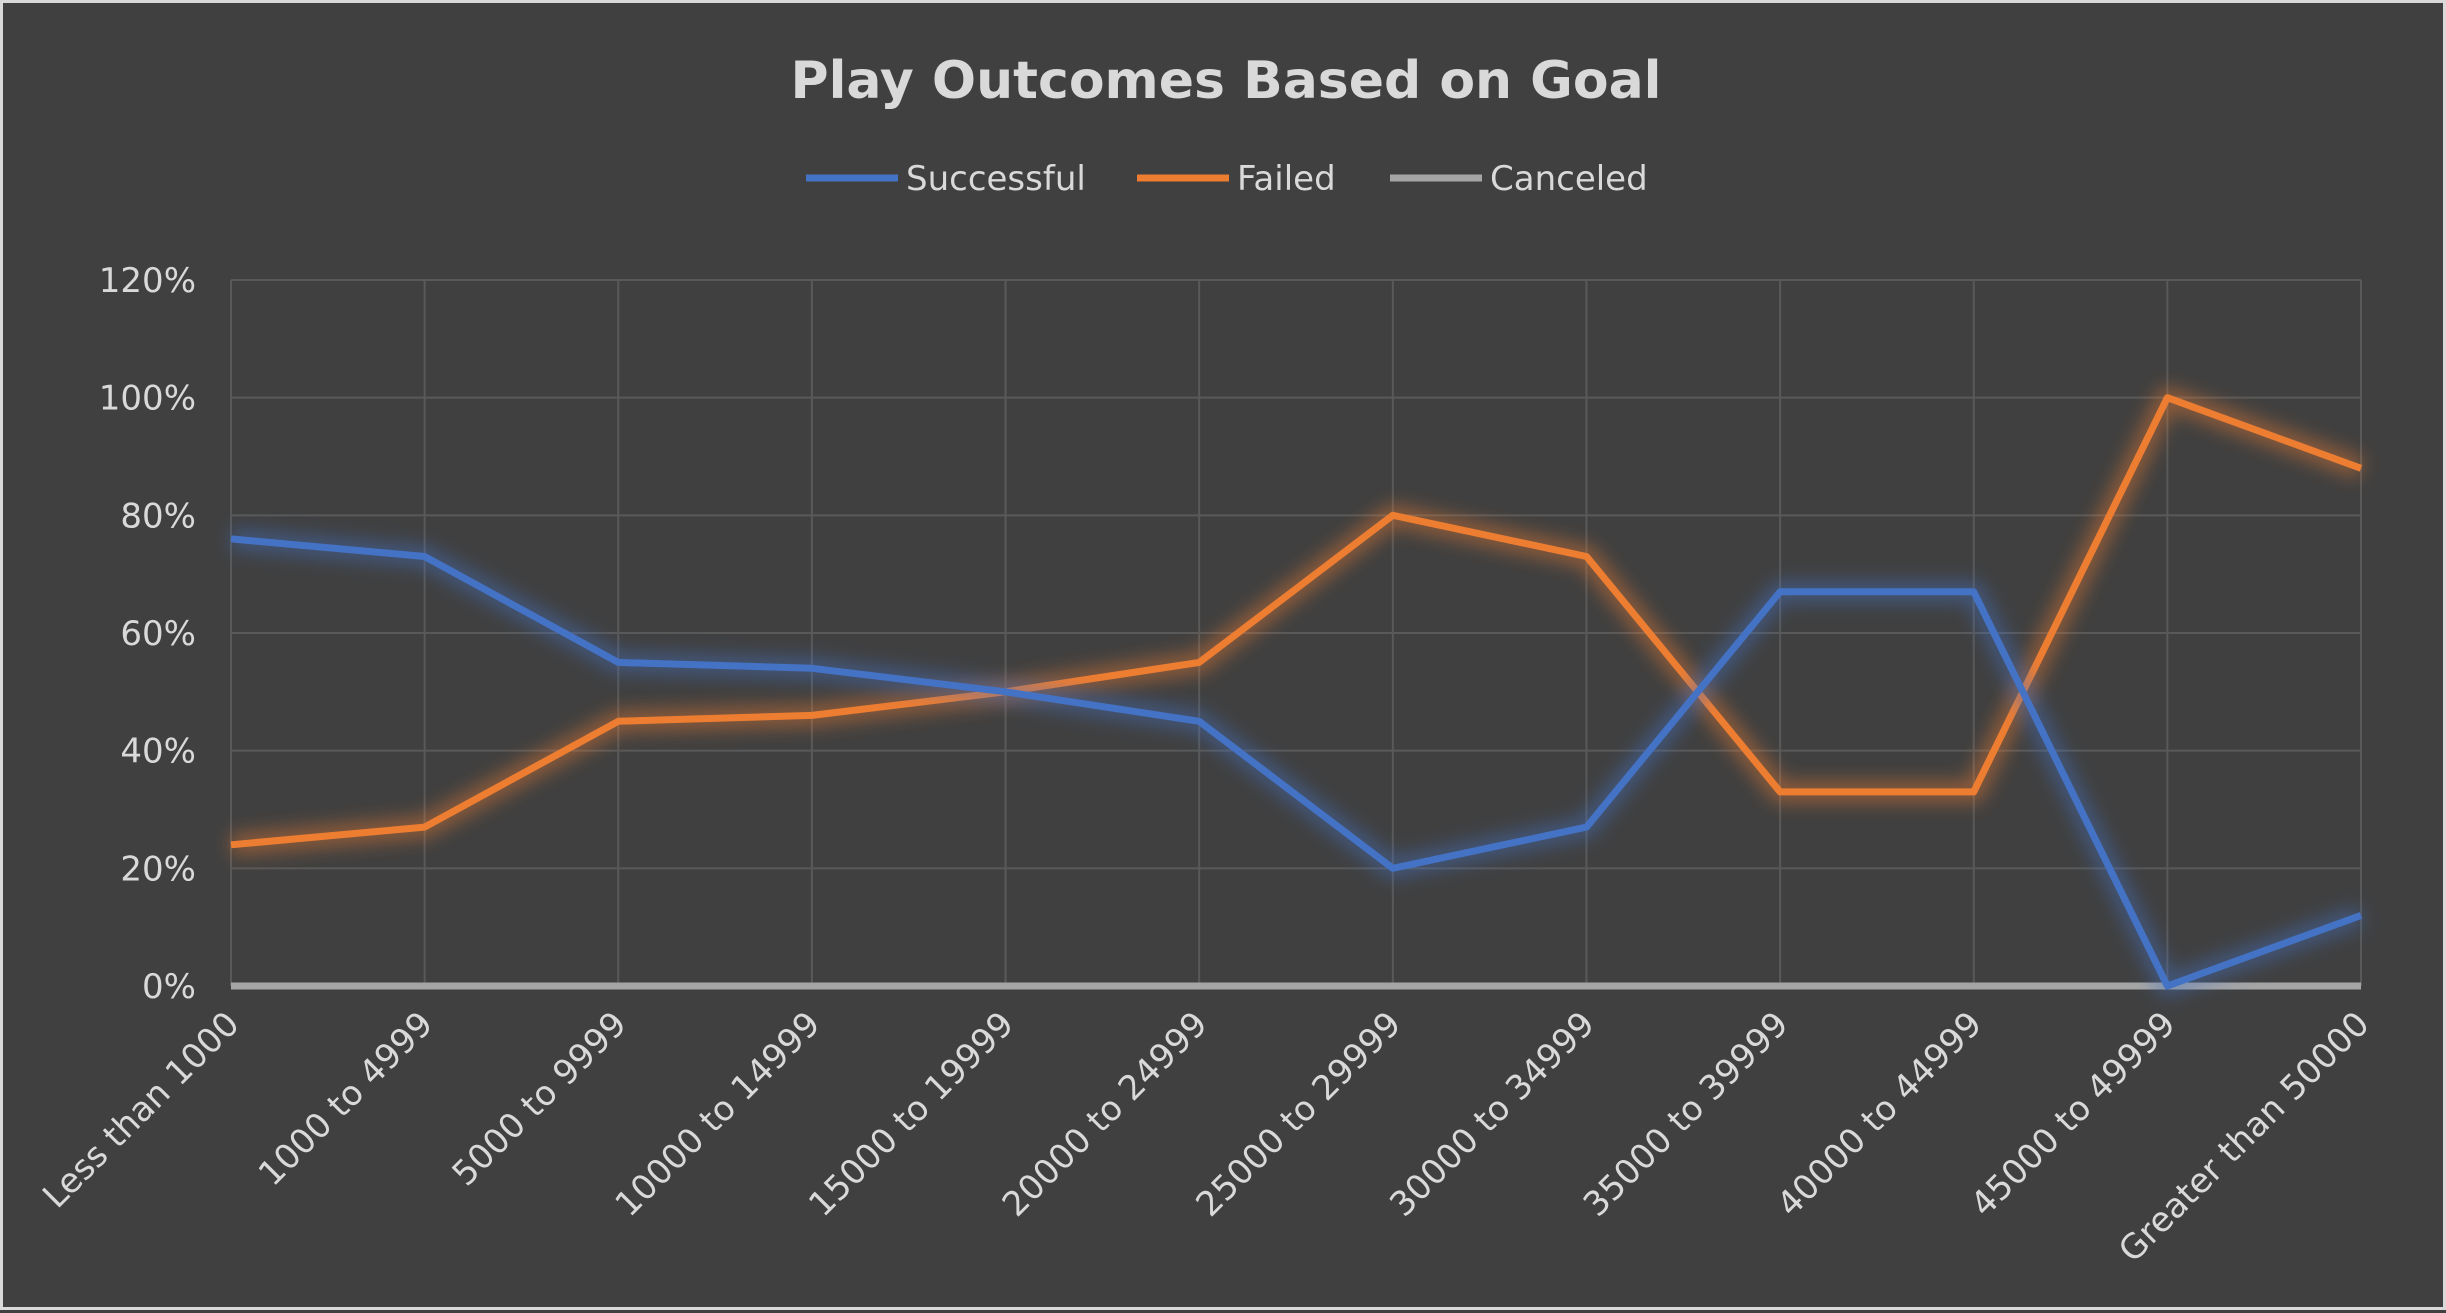  Describe the element at coordinates (147, 281) in the screenshot. I see `y-tick-label: 120%` at that location.